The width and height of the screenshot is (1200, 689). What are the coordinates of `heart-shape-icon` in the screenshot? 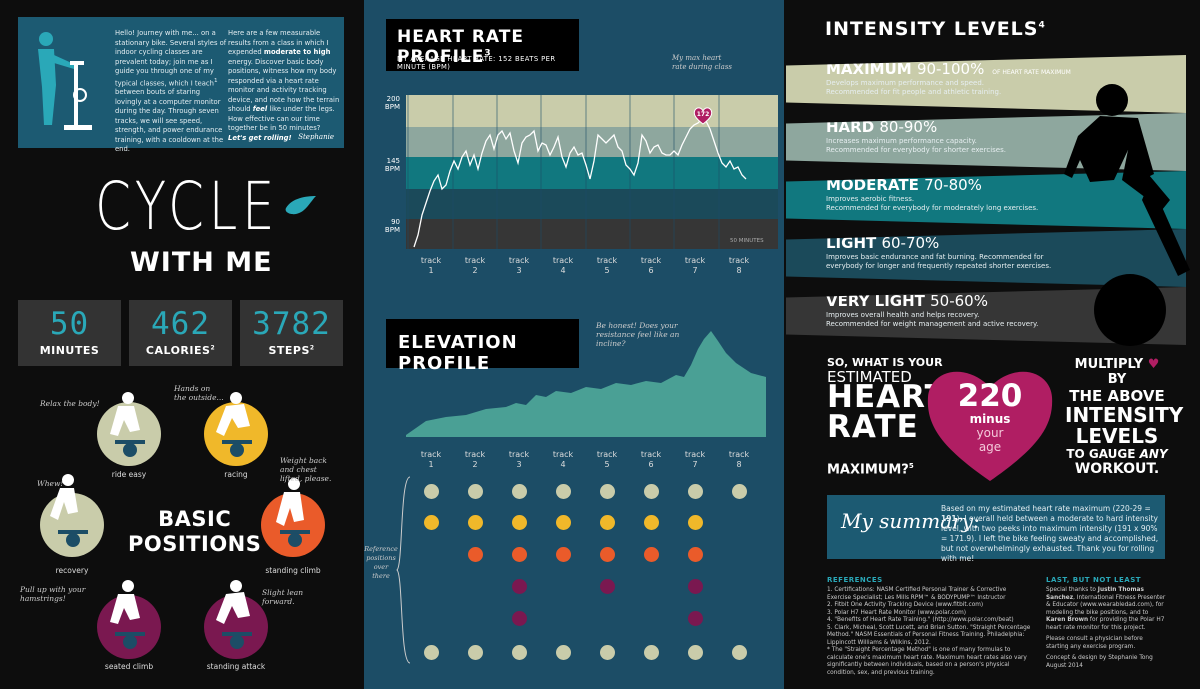 It's located at (990, 426).